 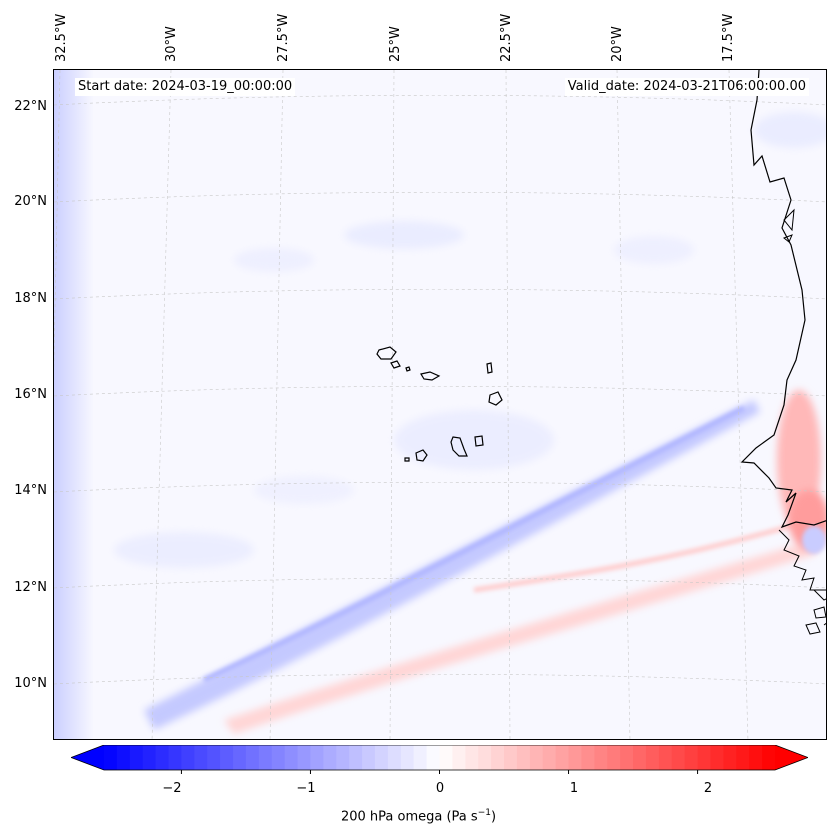 I want to click on lon-label-27-5w: 27.5°W, so click(x=283, y=37).